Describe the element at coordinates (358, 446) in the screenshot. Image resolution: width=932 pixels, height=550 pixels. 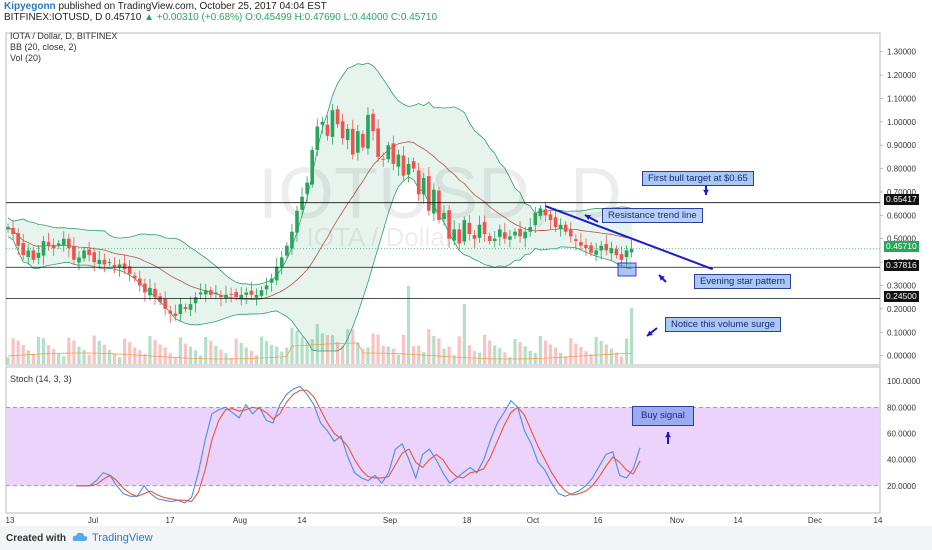
I see `stoch-d-line` at that location.